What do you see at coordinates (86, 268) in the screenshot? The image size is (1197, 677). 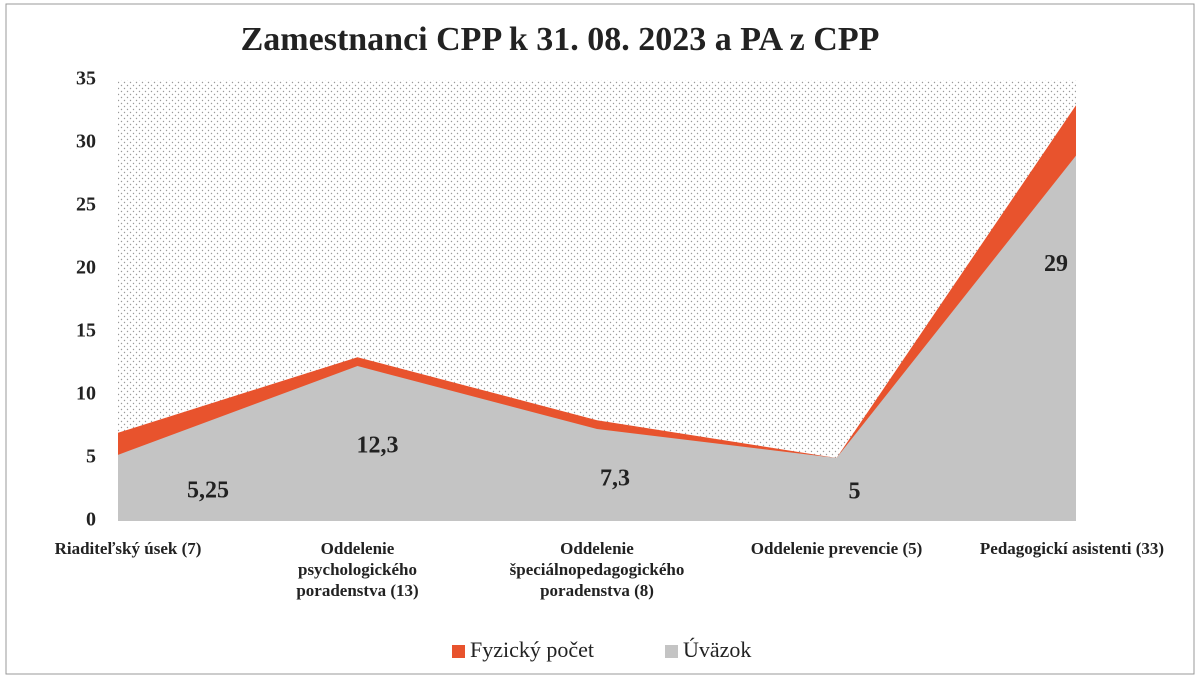 I see `y-tick-label: 20` at bounding box center [86, 268].